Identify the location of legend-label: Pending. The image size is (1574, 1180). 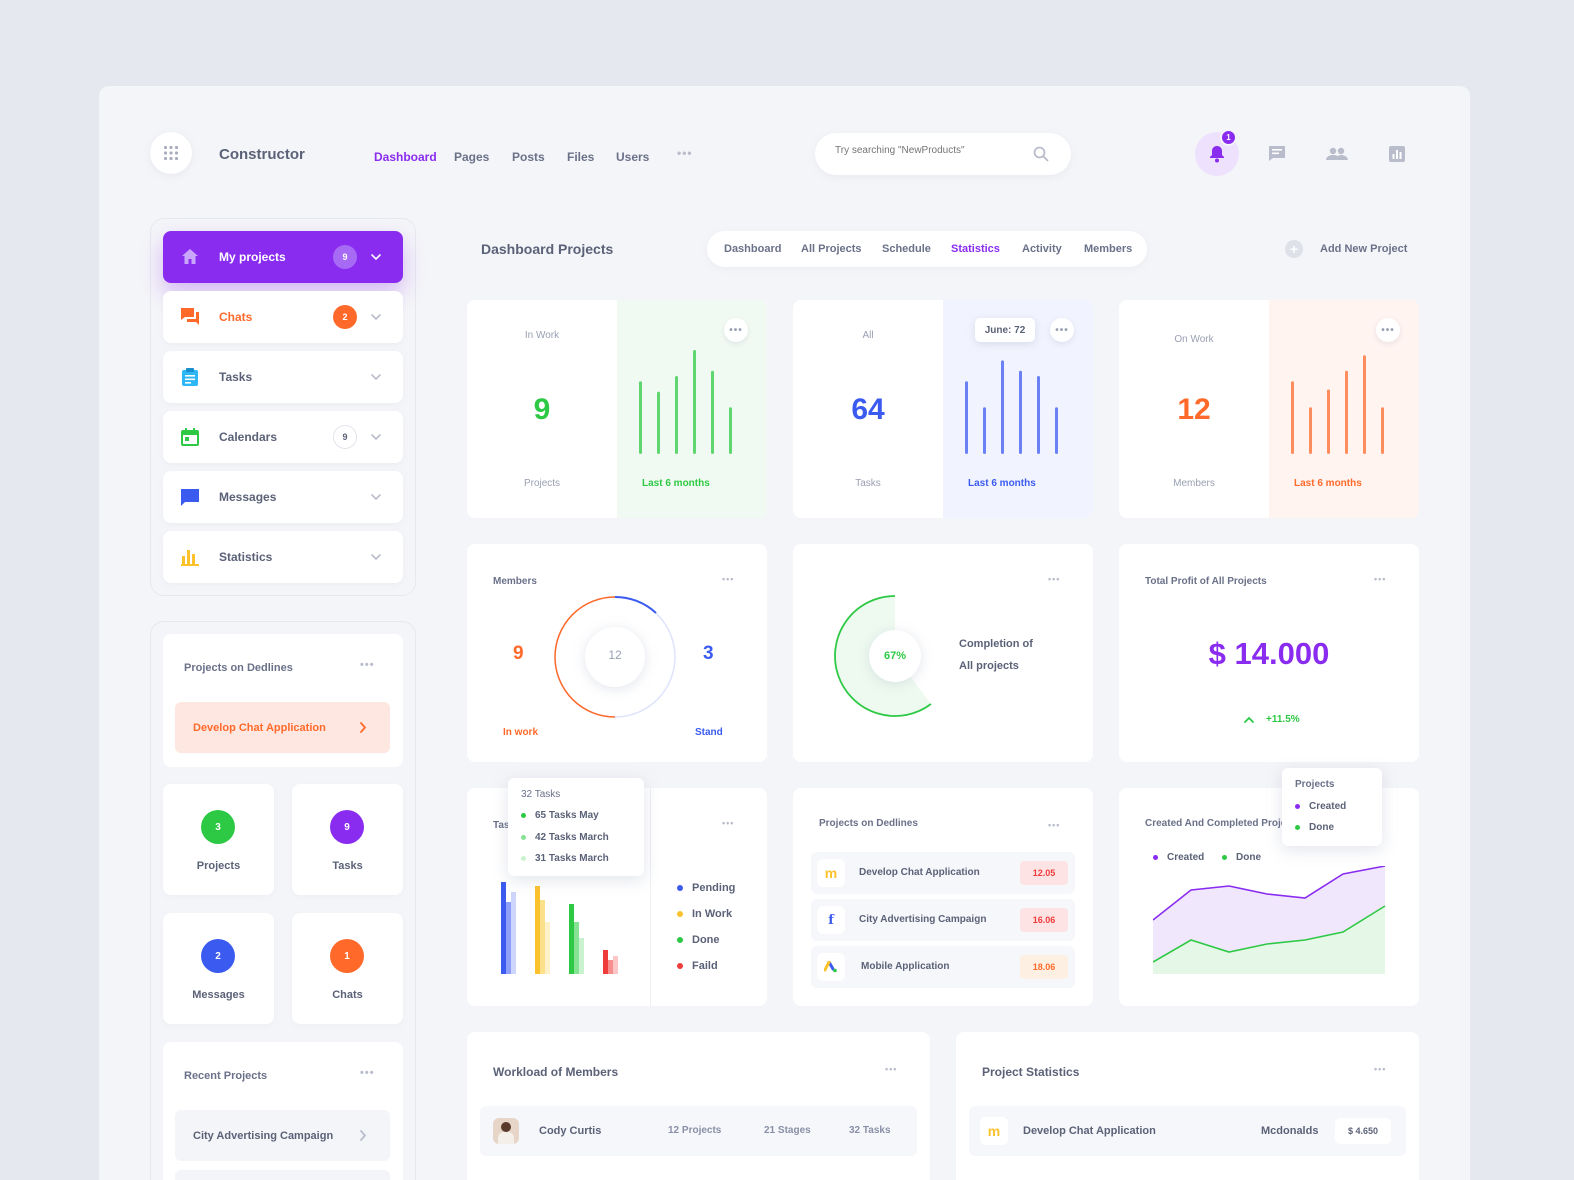
(714, 888).